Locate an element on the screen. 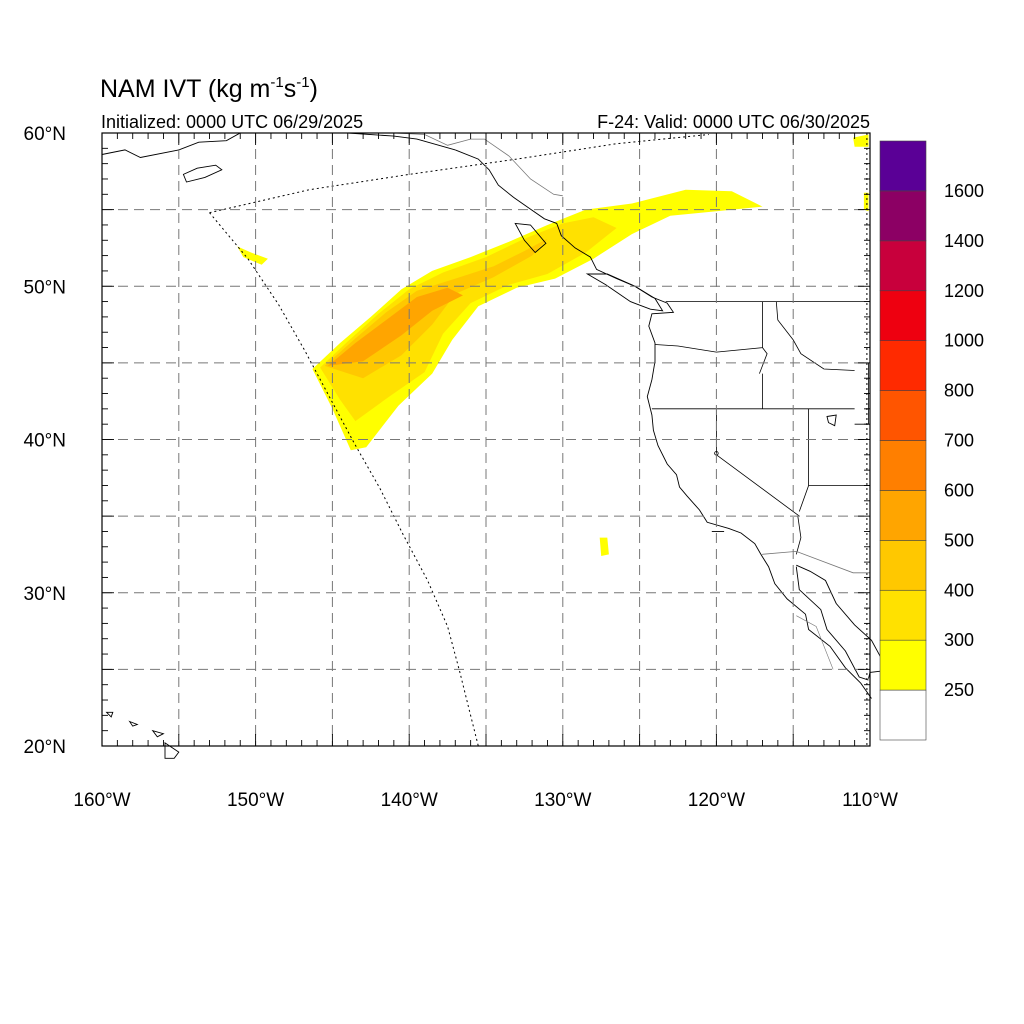 This screenshot has height=1024, width=1024. great-salt-lake is located at coordinates (831, 420).